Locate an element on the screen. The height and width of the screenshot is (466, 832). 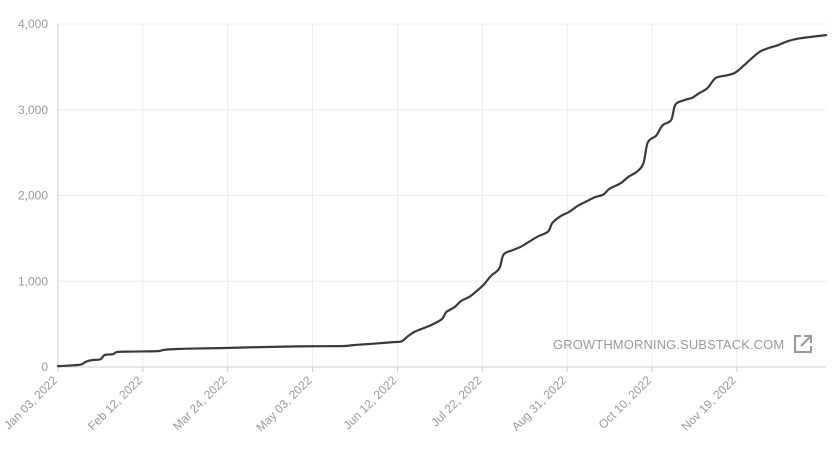
y-tick-label: 1,000 is located at coordinates (33, 281).